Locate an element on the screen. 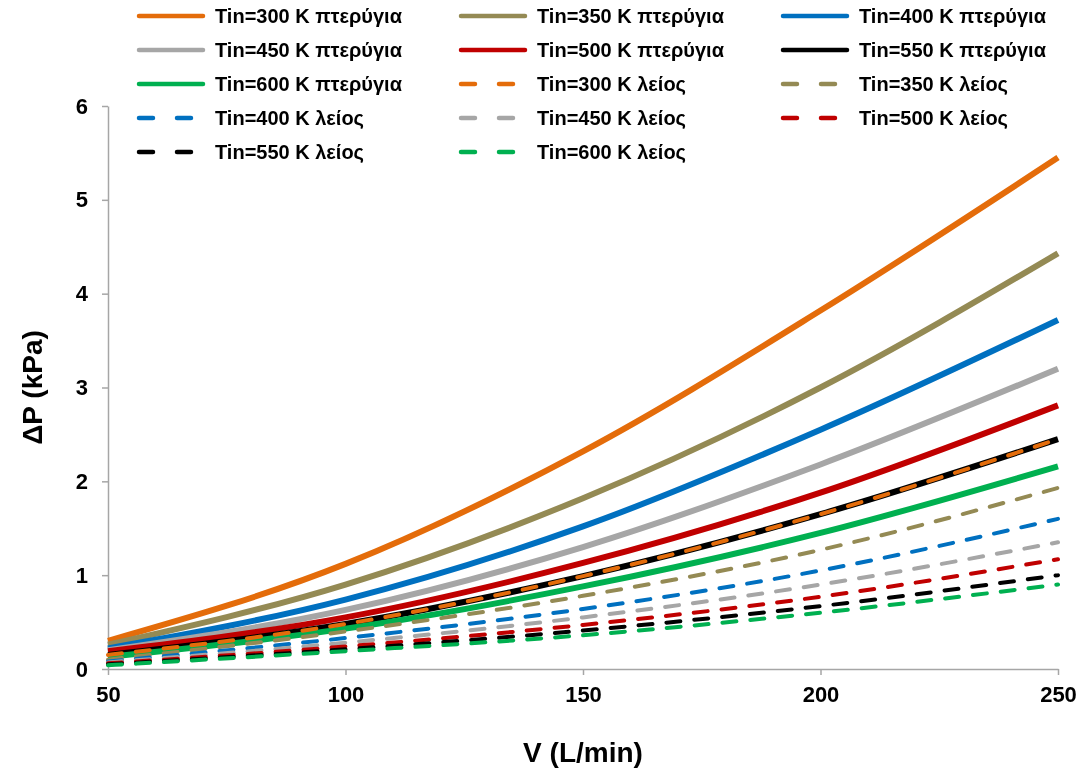 The height and width of the screenshot is (773, 1086). legend-label: Tin=500 K πτερύγια is located at coordinates (631, 50).